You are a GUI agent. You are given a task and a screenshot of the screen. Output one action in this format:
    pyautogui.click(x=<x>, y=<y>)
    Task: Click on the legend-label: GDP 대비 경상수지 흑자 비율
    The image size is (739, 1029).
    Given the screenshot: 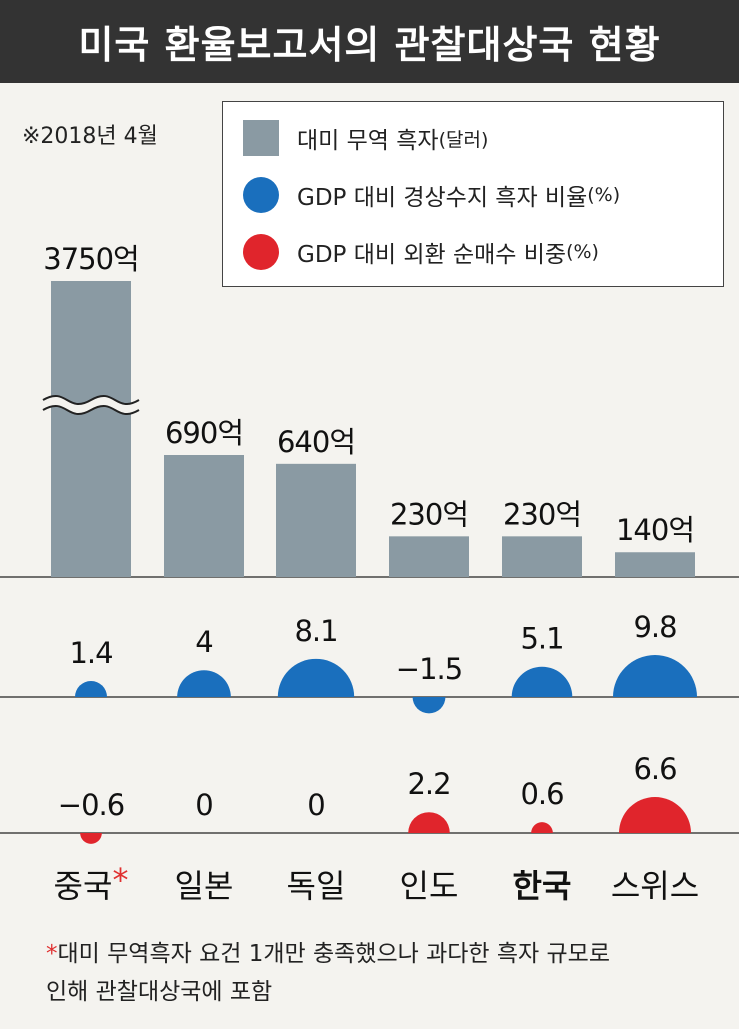 What is the action you would take?
    pyautogui.click(x=442, y=198)
    